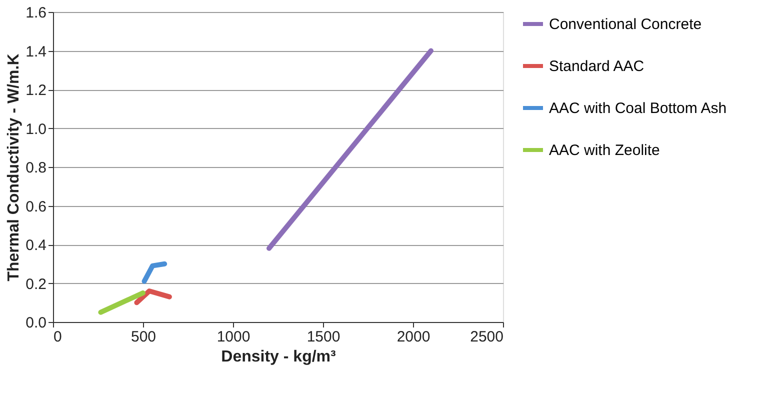  I want to click on legend-label: Standard AAC, so click(596, 66).